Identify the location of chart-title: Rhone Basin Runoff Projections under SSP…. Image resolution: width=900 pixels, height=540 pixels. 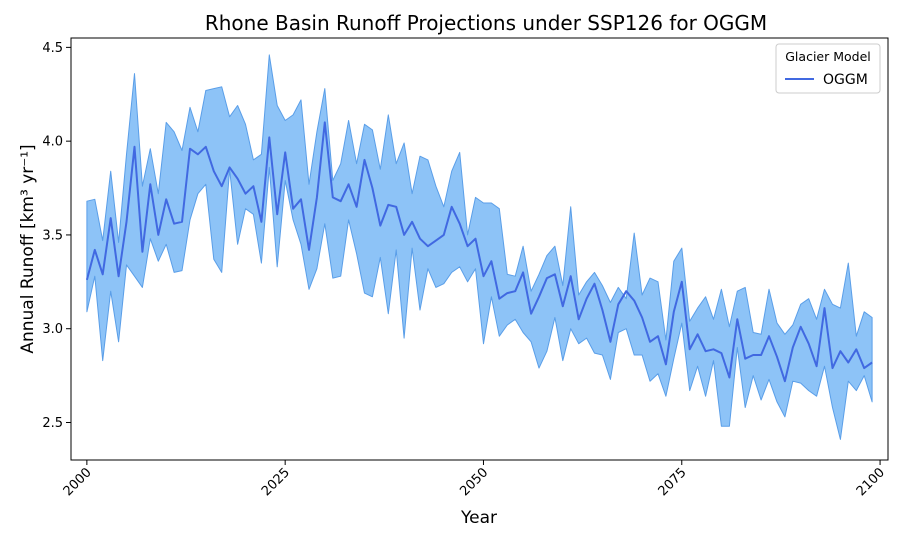
(486, 23).